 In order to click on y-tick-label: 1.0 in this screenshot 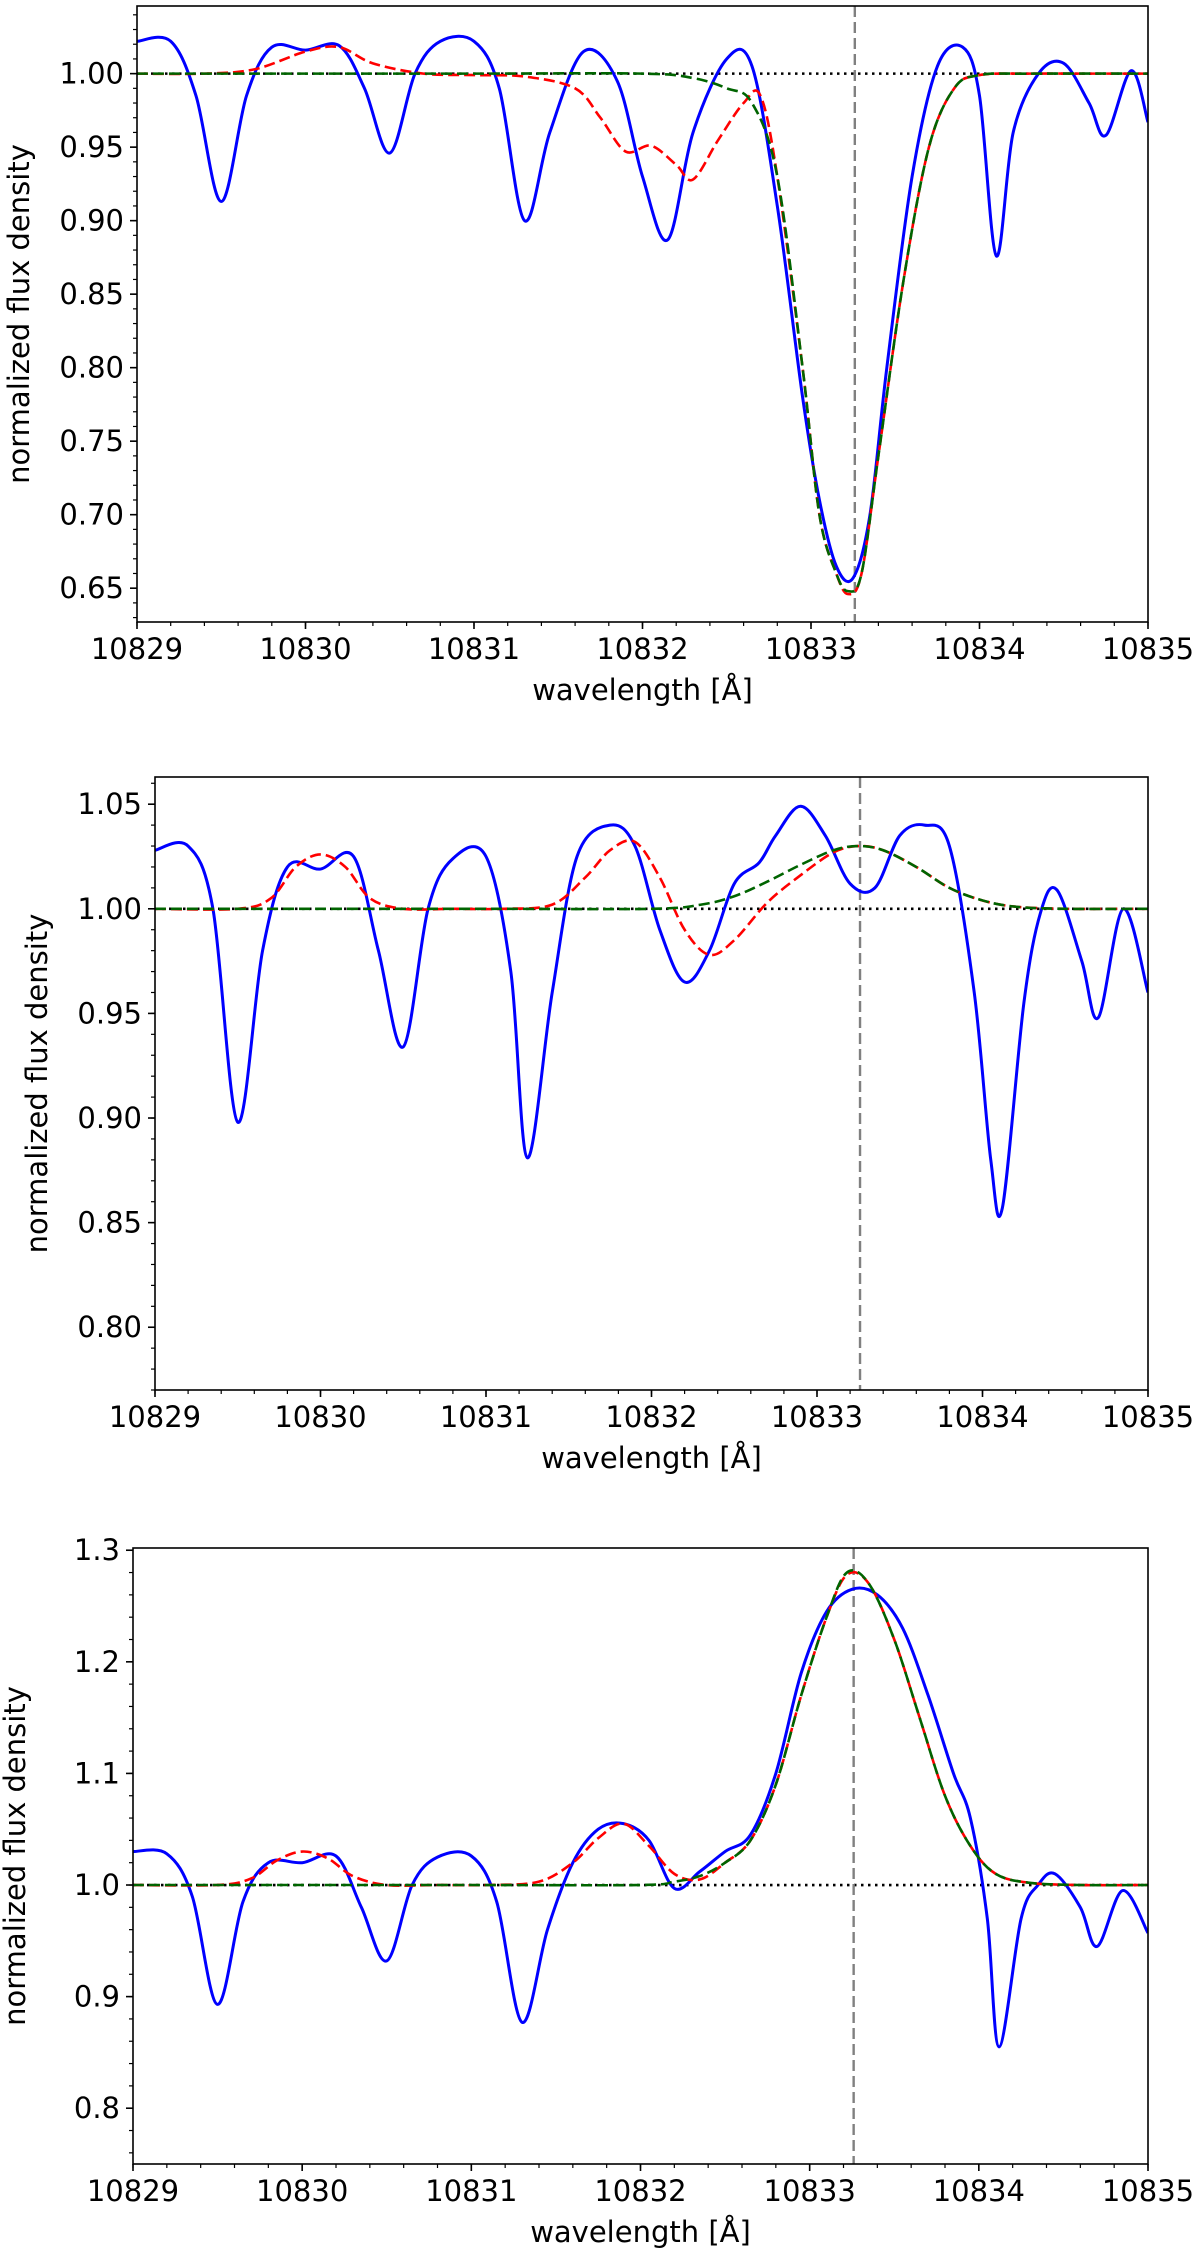, I will do `click(97, 1885)`.